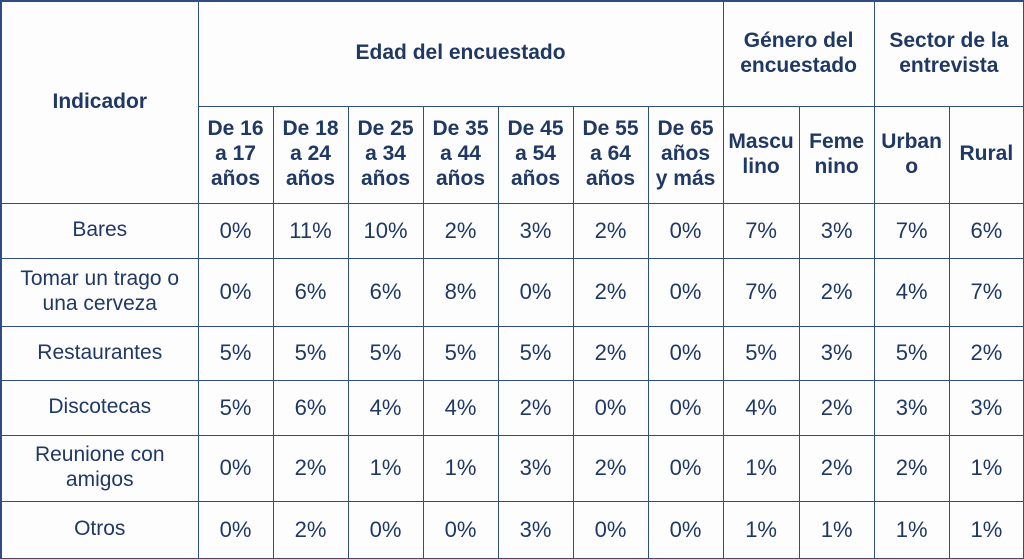 This screenshot has width=1024, height=559. What do you see at coordinates (460, 53) in the screenshot?
I see `group-header-edad: Edad del encuestado` at bounding box center [460, 53].